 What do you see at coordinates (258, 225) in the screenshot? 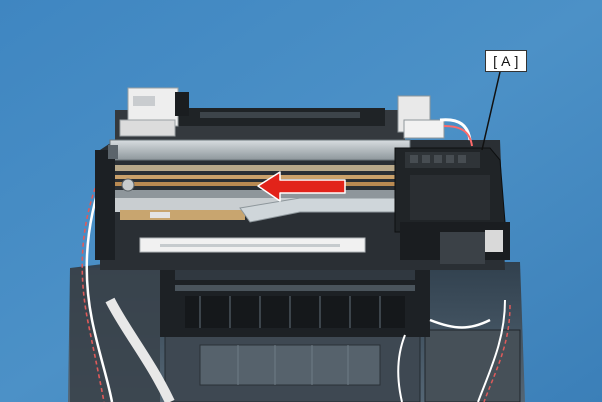
I see `feed-roller` at bounding box center [258, 225].